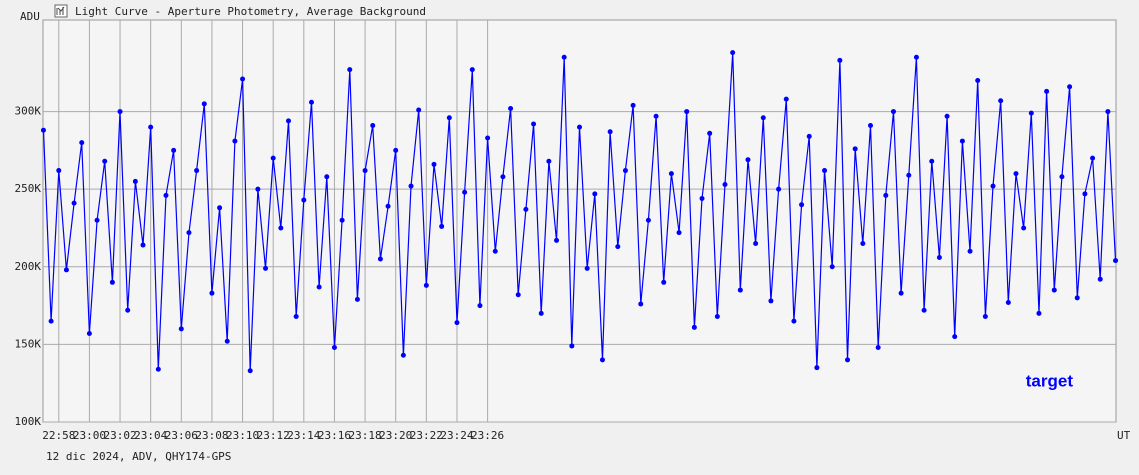 This screenshot has height=475, width=1139. What do you see at coordinates (150, 435) in the screenshot?
I see `x-tick-label: 23:04` at bounding box center [150, 435].